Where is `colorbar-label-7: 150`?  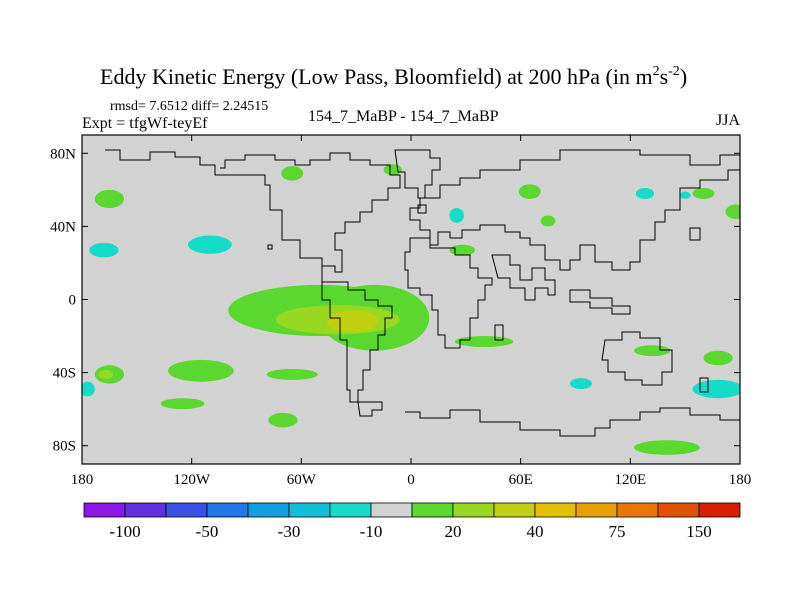
colorbar-label-7: 150 is located at coordinates (699, 531).